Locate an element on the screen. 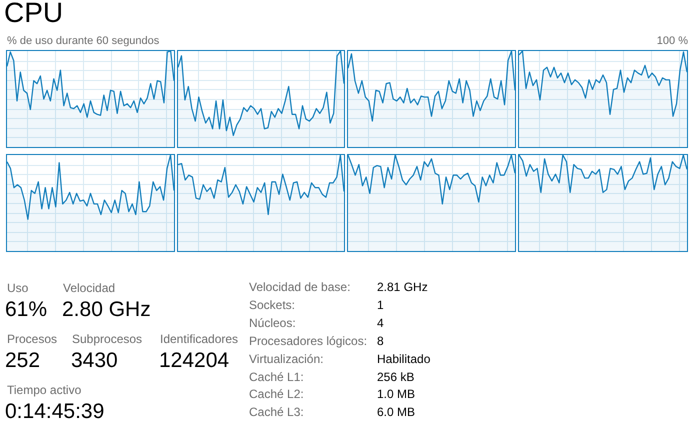 The width and height of the screenshot is (696, 427). text: 2.81 GHz is located at coordinates (402, 287).